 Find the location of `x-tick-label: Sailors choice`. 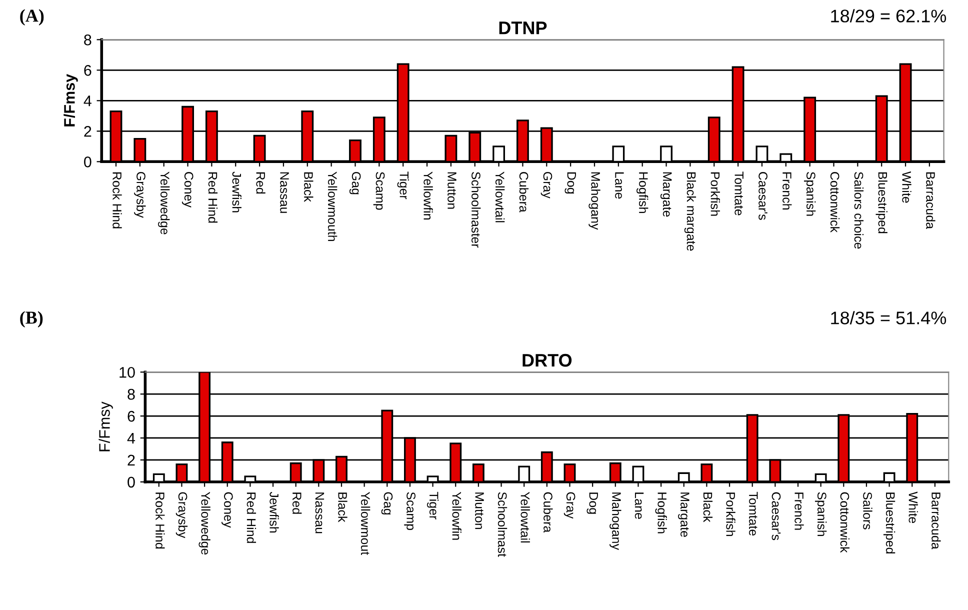

x-tick-label: Sailors choice is located at coordinates (859, 210).